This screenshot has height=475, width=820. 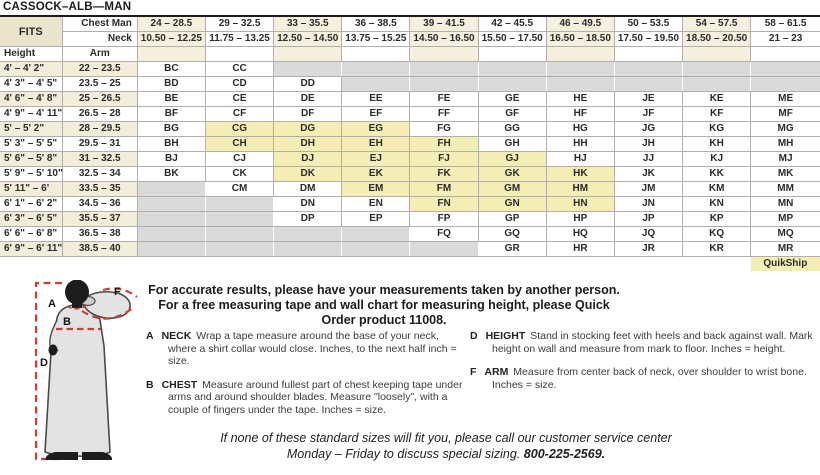 I want to click on chest-range-cell: 46 – 49.5, so click(x=580, y=24).